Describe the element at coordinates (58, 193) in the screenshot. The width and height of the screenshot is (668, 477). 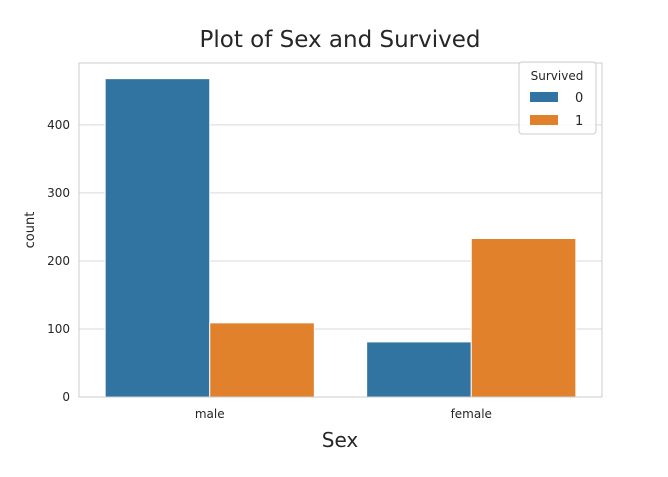
I see `y-tick-label: 300` at that location.